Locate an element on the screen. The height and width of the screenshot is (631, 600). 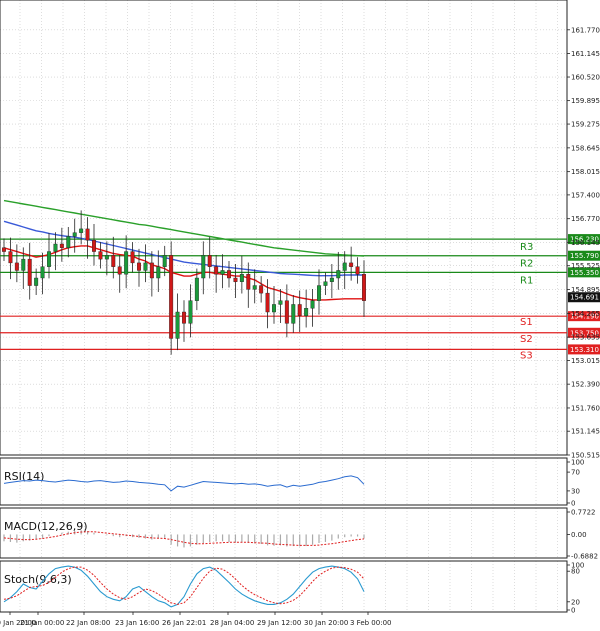
price-tick-label: 153.635 is located at coordinates (585, 338).